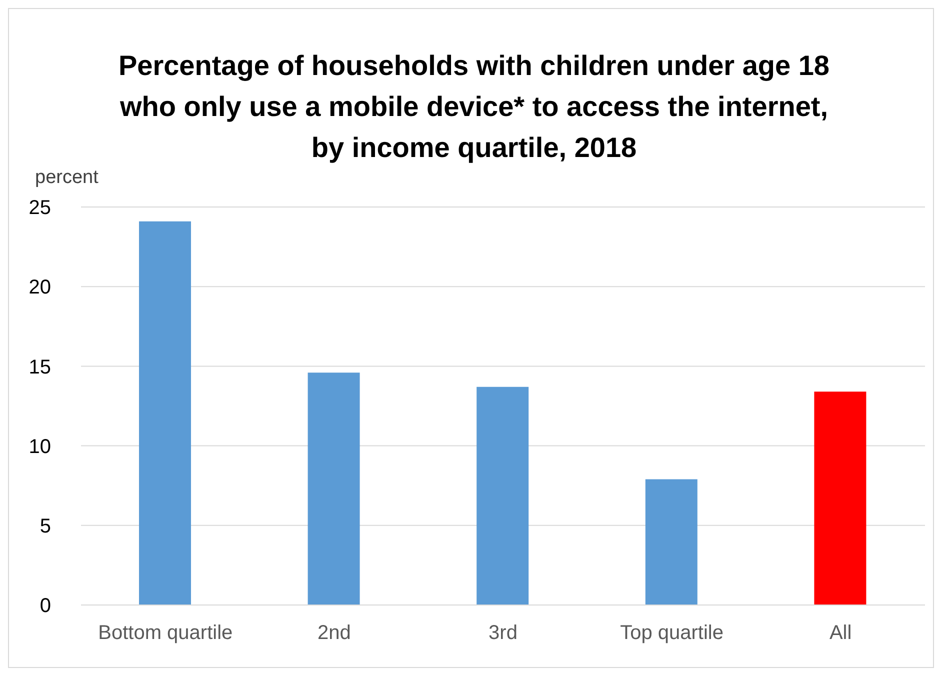 The height and width of the screenshot is (676, 942). What do you see at coordinates (39, 287) in the screenshot?
I see `y-tick-label: 20` at bounding box center [39, 287].